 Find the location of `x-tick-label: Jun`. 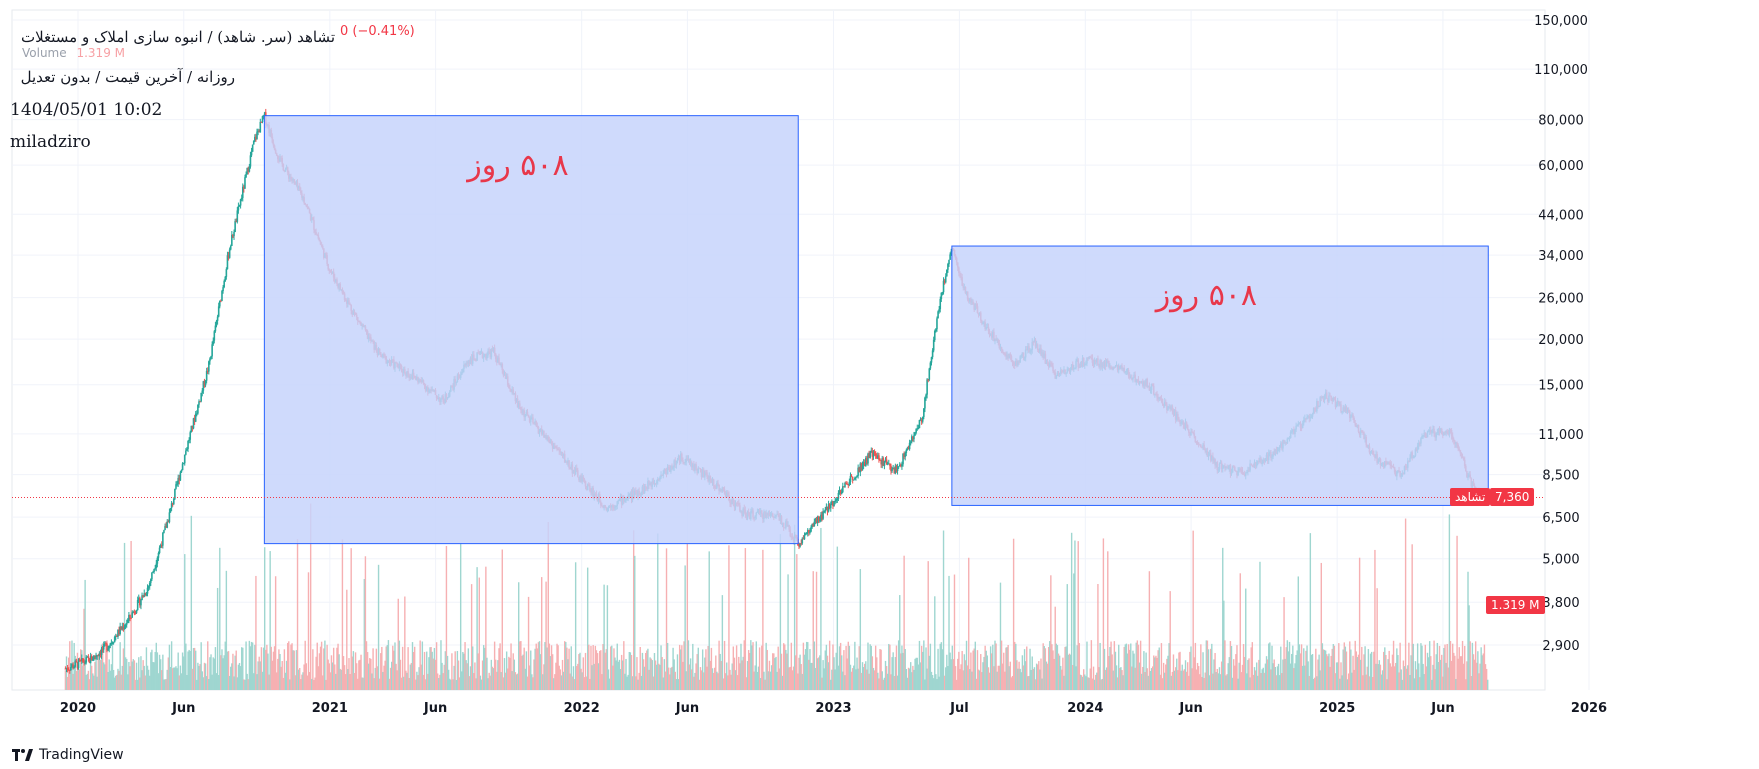

x-tick-label: Jun is located at coordinates (1442, 708).